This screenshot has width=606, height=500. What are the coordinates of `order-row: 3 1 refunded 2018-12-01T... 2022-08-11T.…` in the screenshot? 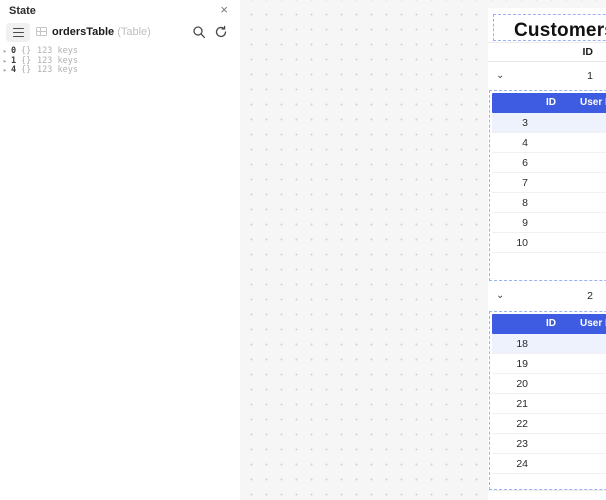 It's located at (549, 123).